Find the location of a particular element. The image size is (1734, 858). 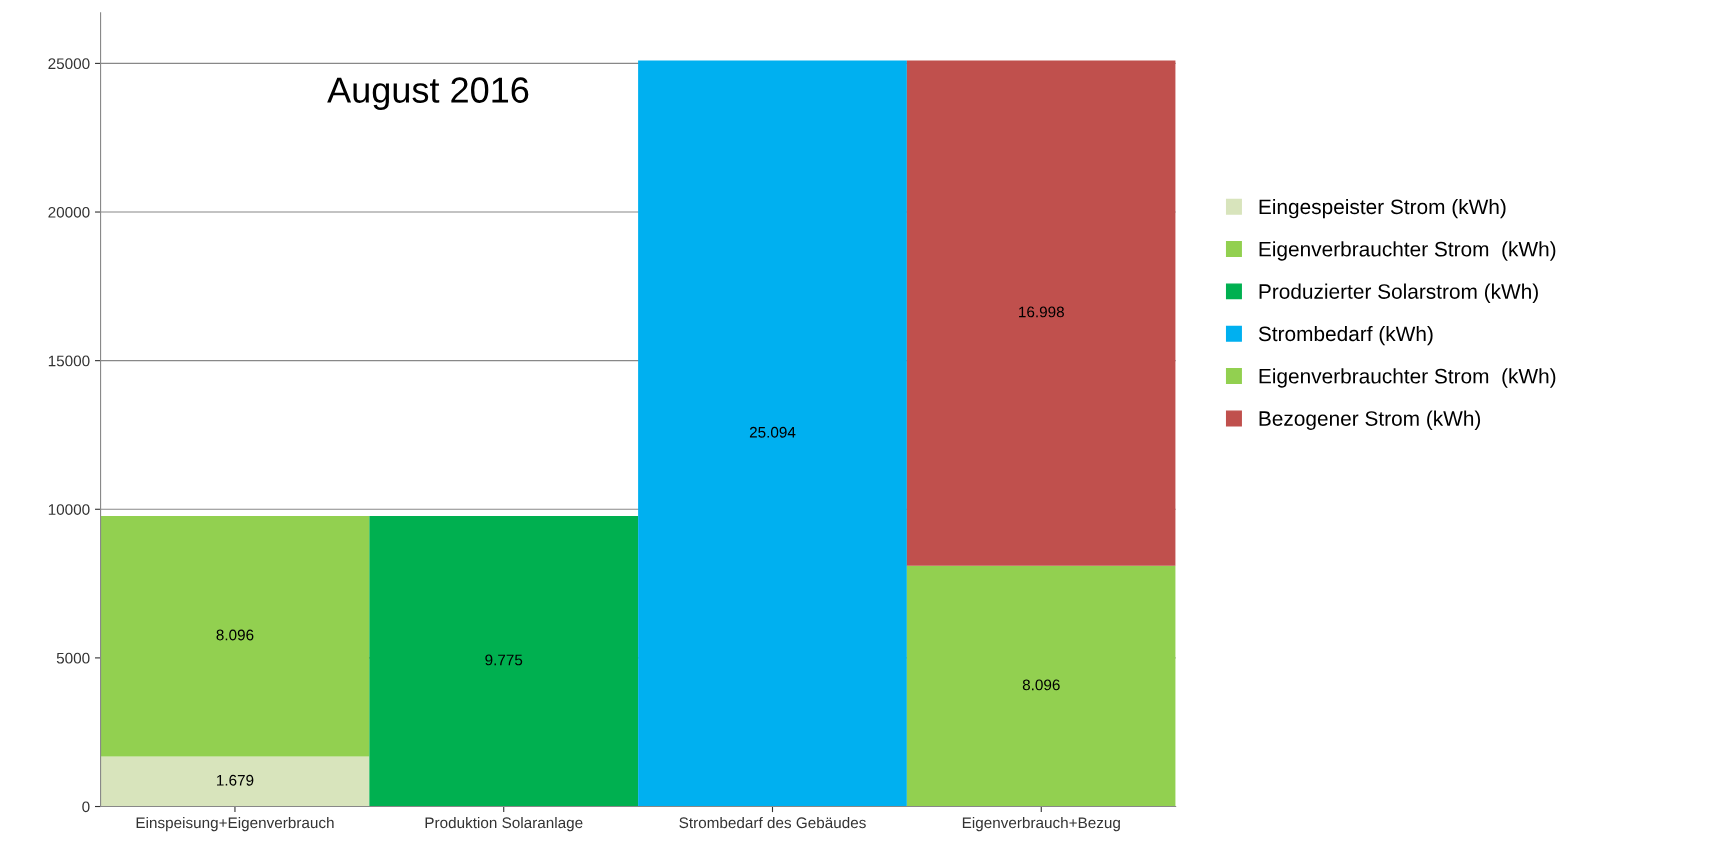

legend-label: Strombedarf (kWh) is located at coordinates (1345, 335).